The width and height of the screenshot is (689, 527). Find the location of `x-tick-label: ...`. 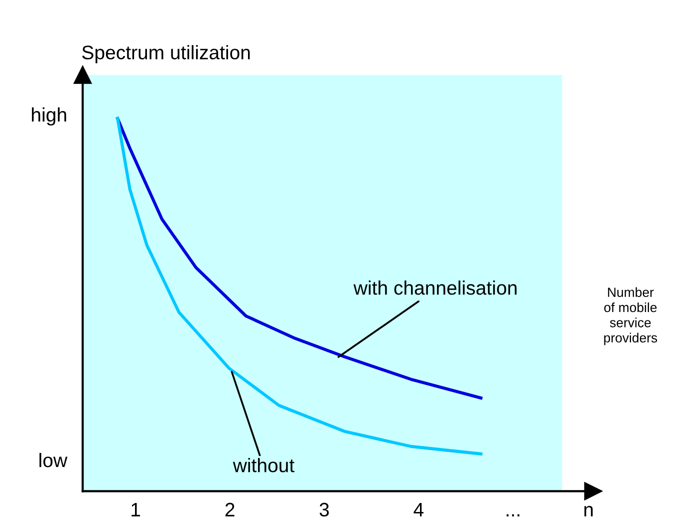

x-tick-label: ... is located at coordinates (513, 515).